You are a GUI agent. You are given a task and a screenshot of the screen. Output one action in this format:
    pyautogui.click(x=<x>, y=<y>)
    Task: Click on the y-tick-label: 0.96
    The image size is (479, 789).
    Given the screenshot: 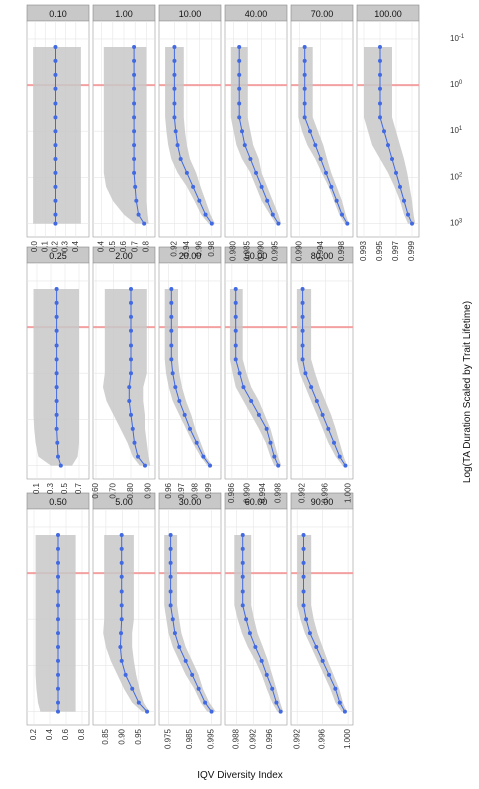 What is the action you would take?
    pyautogui.click(x=168, y=490)
    